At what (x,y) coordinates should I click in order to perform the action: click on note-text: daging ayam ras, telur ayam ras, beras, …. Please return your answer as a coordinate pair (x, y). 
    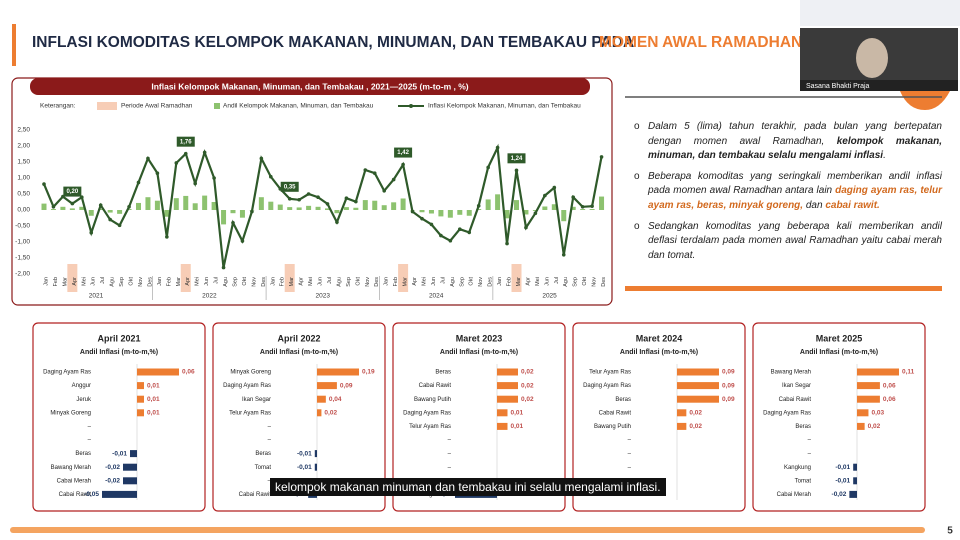
    Looking at the image, I should click on (795, 198).